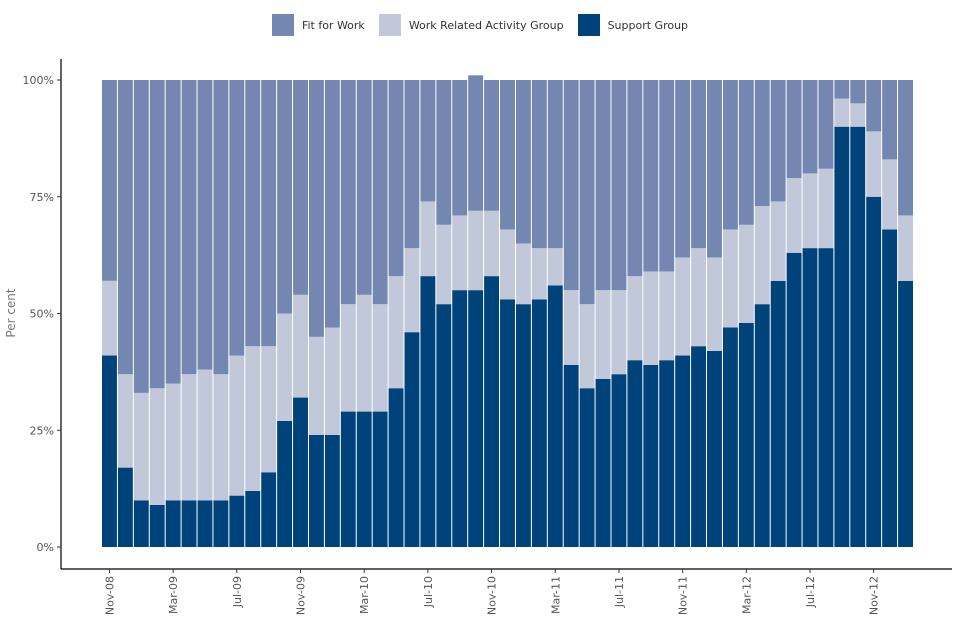 The width and height of the screenshot is (960, 640). What do you see at coordinates (683, 595) in the screenshot?
I see `x-tick-label: Nov-11` at bounding box center [683, 595].